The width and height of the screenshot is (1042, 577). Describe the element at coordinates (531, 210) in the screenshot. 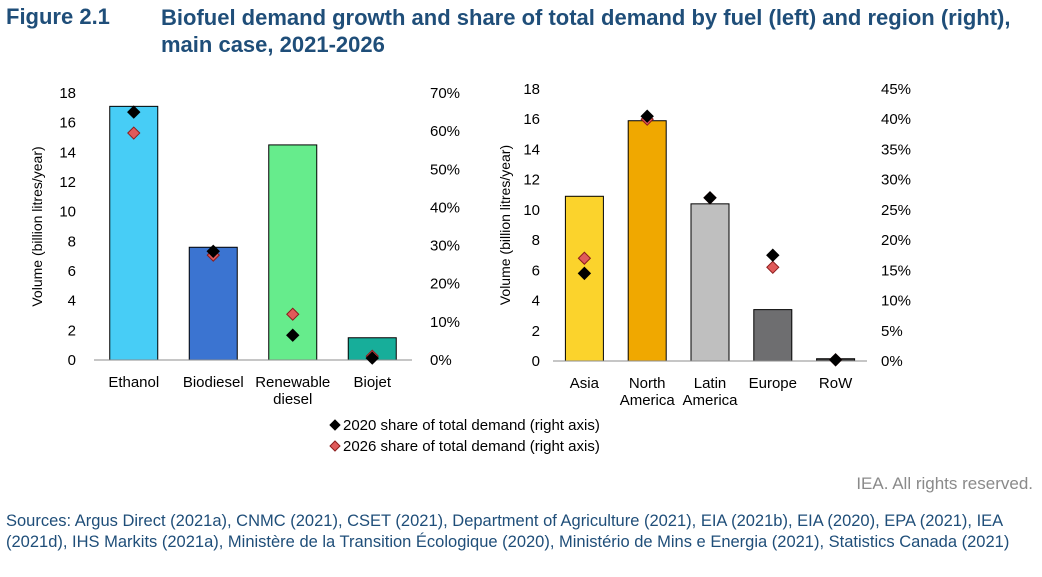

I see `chart2-ytick-label: 10` at that location.